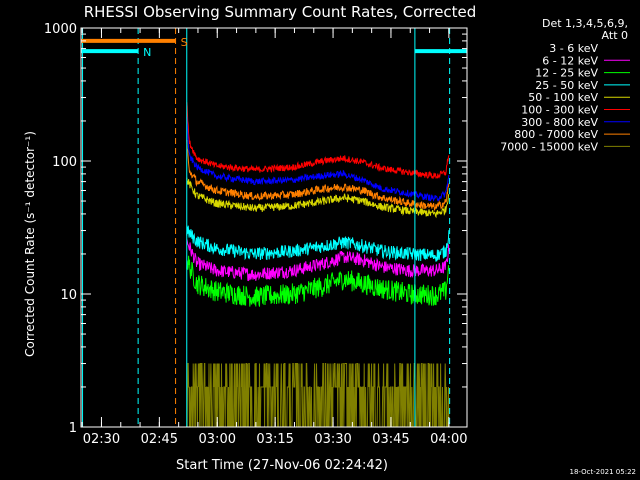 This screenshot has width=640, height=480. Describe the element at coordinates (184, 42) in the screenshot. I see `flag-label: S` at that location.